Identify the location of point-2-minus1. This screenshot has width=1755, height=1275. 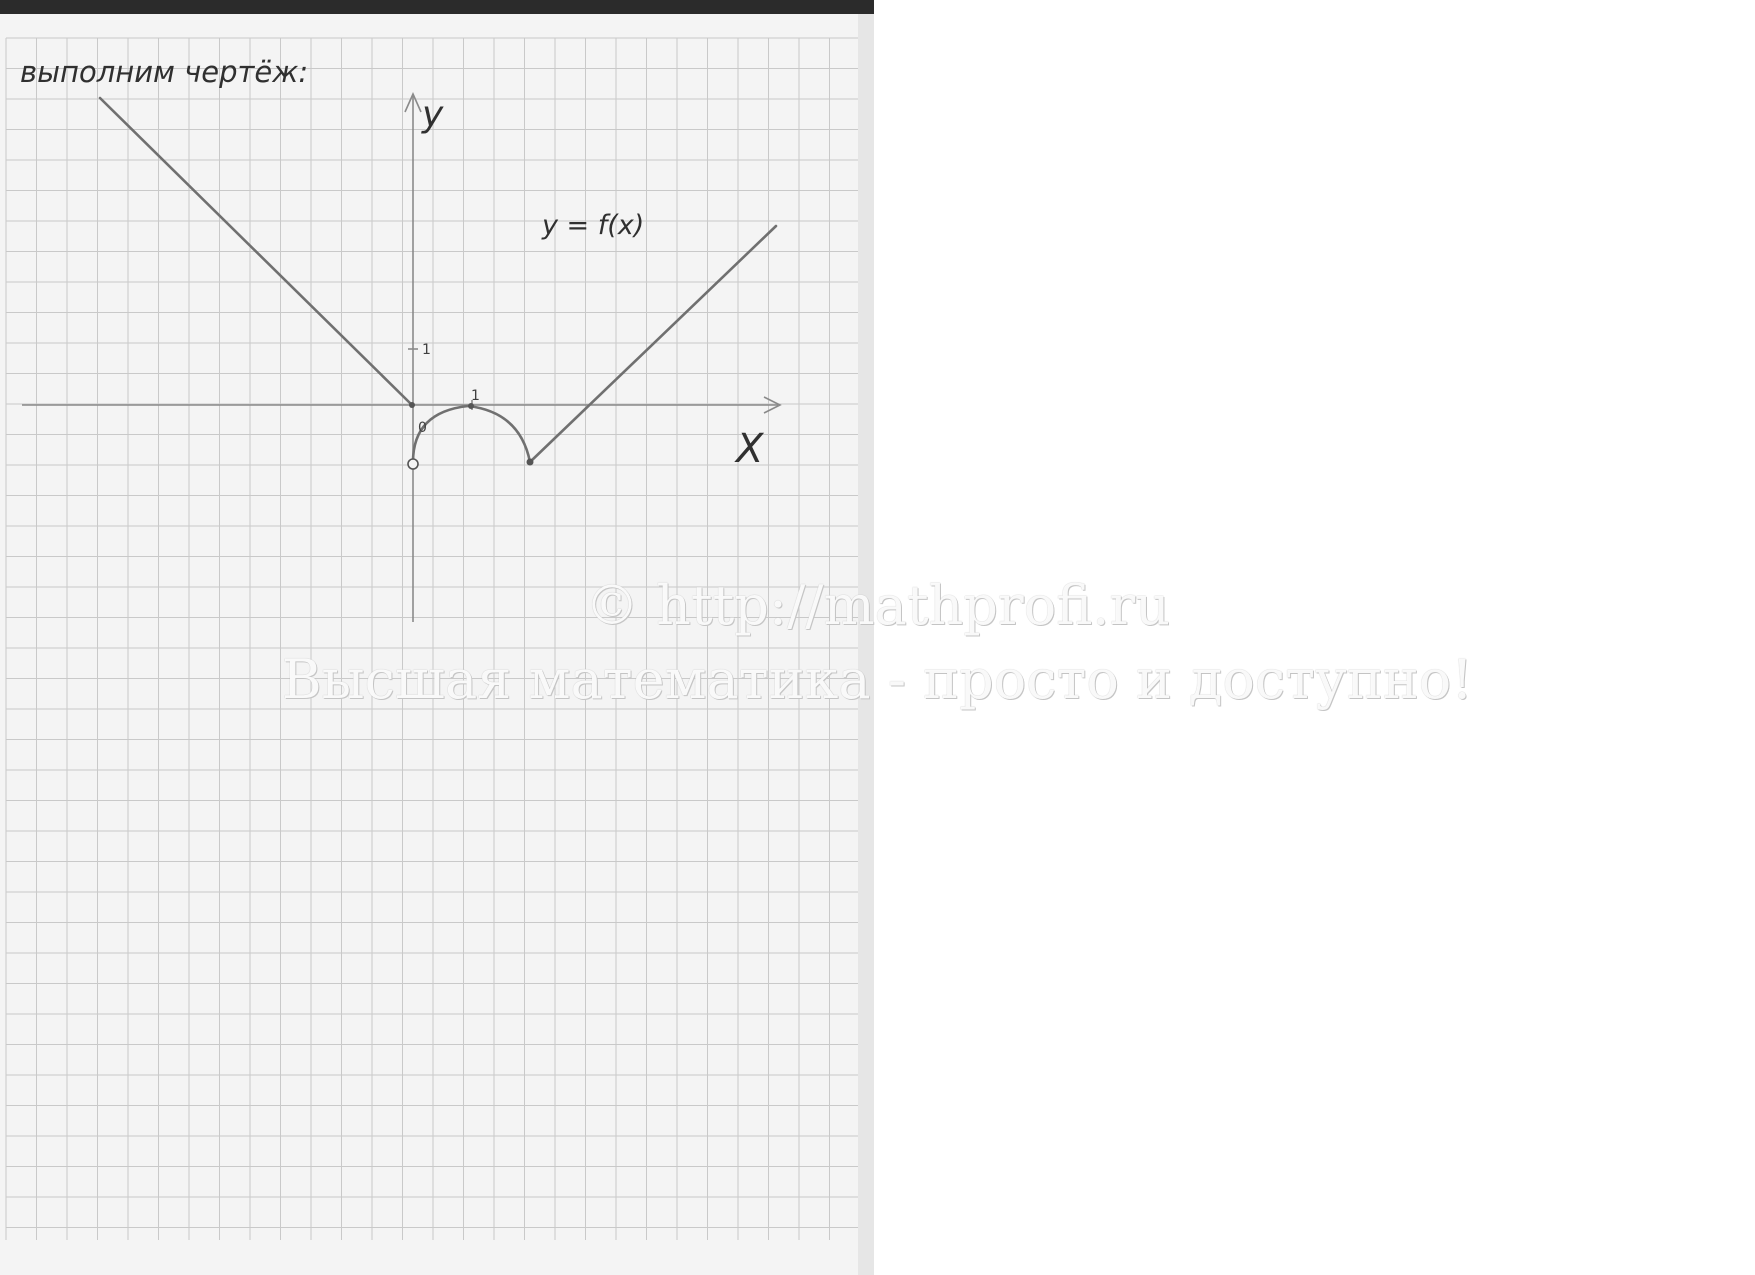
(530, 462).